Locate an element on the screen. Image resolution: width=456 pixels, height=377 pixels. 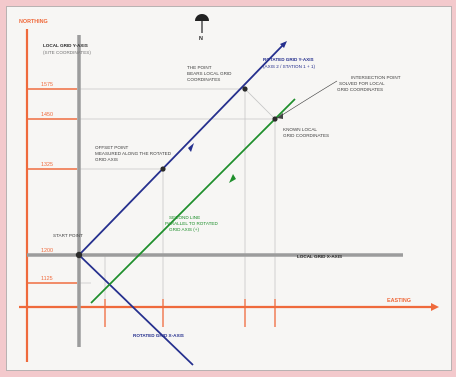
ref-line-diag is located at coordinates (260, 104).